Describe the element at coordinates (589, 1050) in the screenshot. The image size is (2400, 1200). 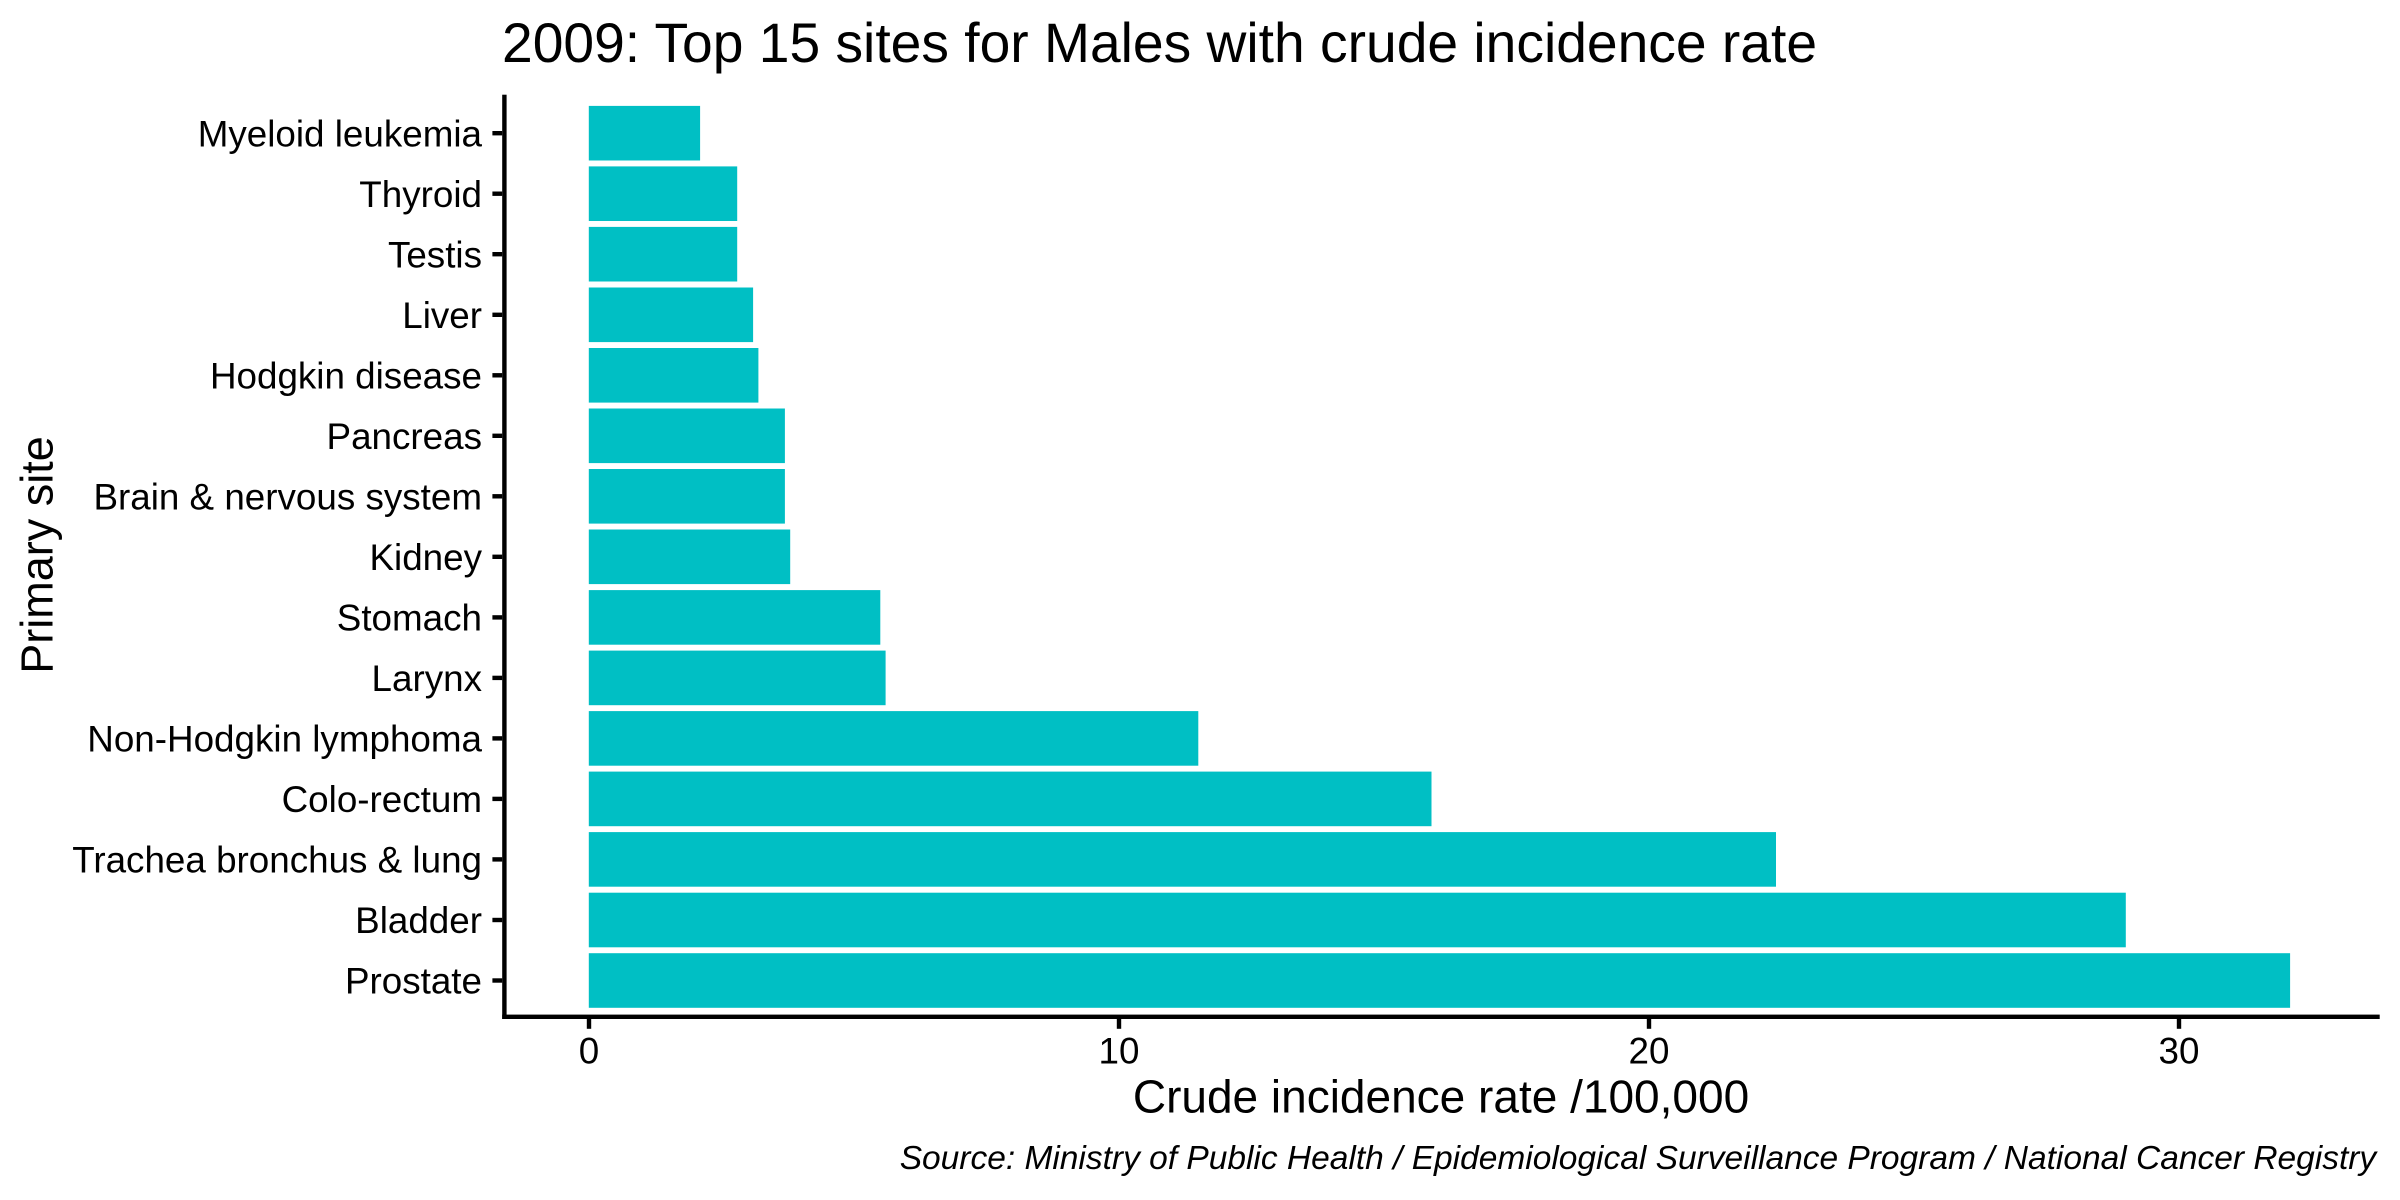
I see `svg-text: 0` at that location.